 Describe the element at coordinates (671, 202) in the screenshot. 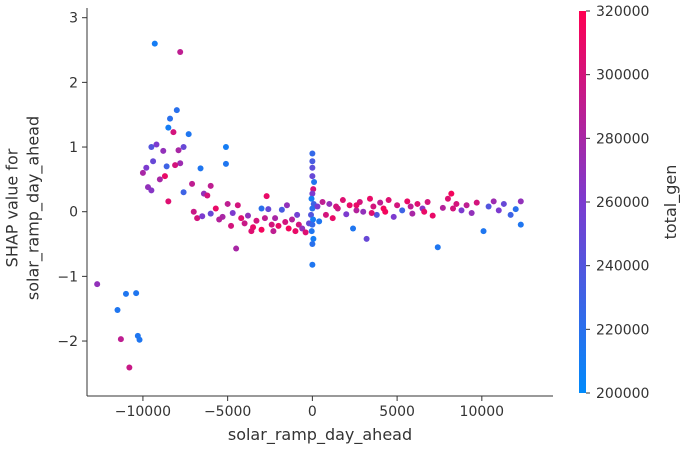

I see `colorbar-label: total_gen` at that location.